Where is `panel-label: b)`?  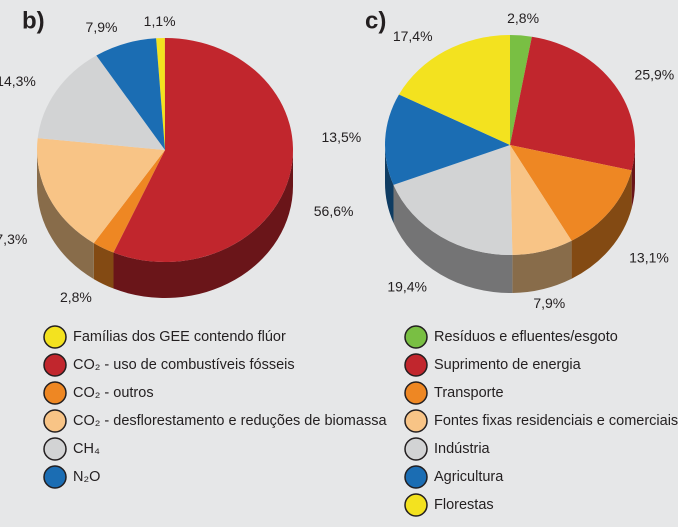 panel-label: b) is located at coordinates (33, 20).